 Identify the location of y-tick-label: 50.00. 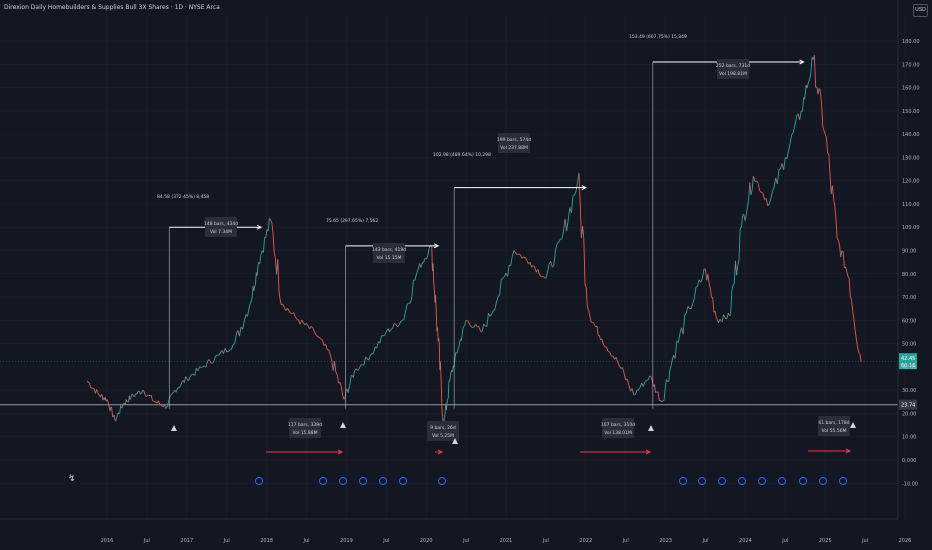
(909, 345).